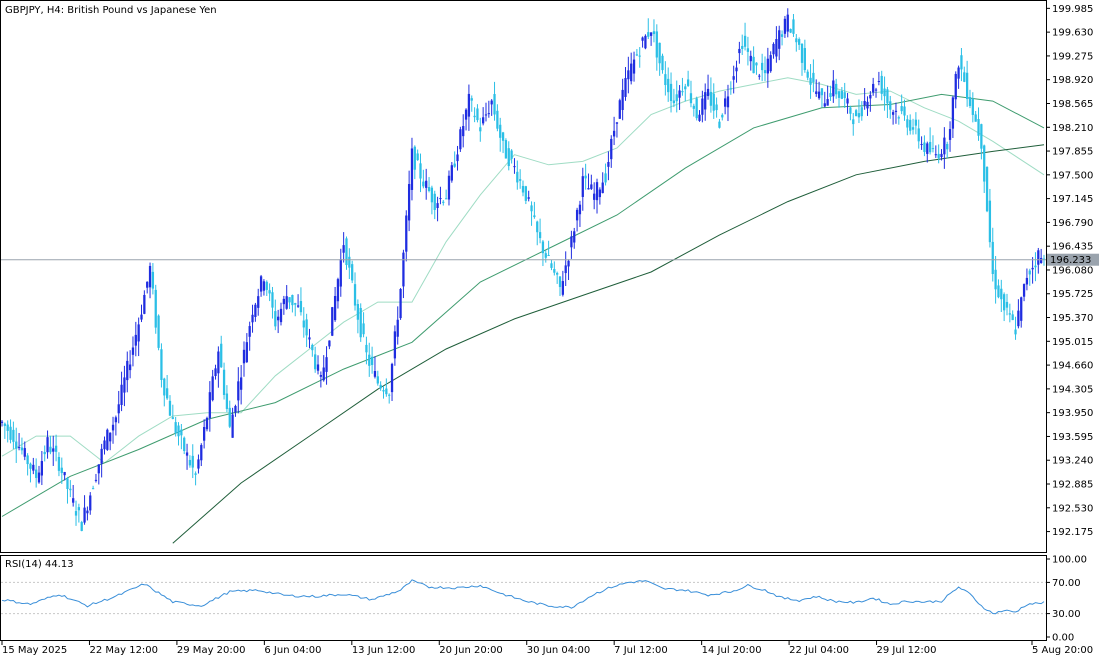 This screenshot has width=1100, height=660. I want to click on time-tick-label: 15 May 2025, so click(34, 650).